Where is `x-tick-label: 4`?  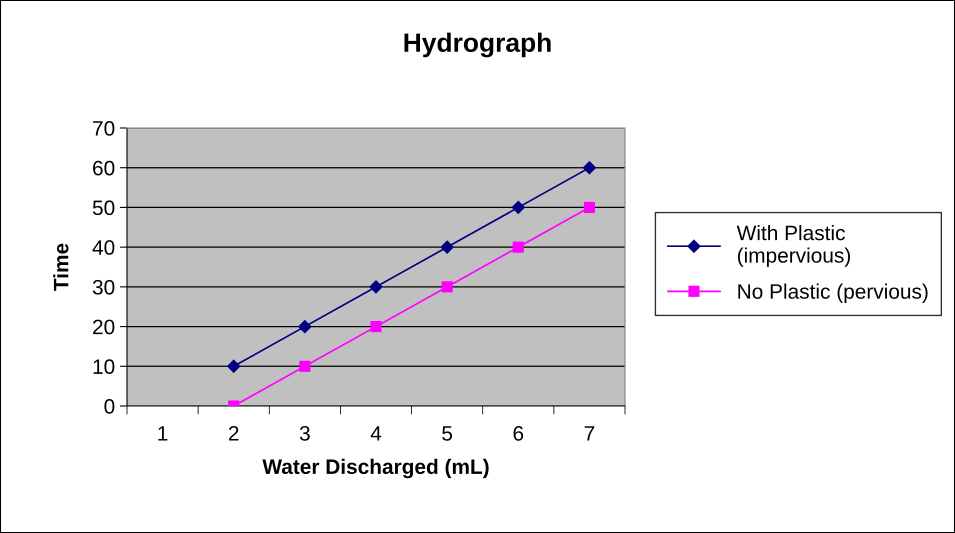 x-tick-label: 4 is located at coordinates (376, 433).